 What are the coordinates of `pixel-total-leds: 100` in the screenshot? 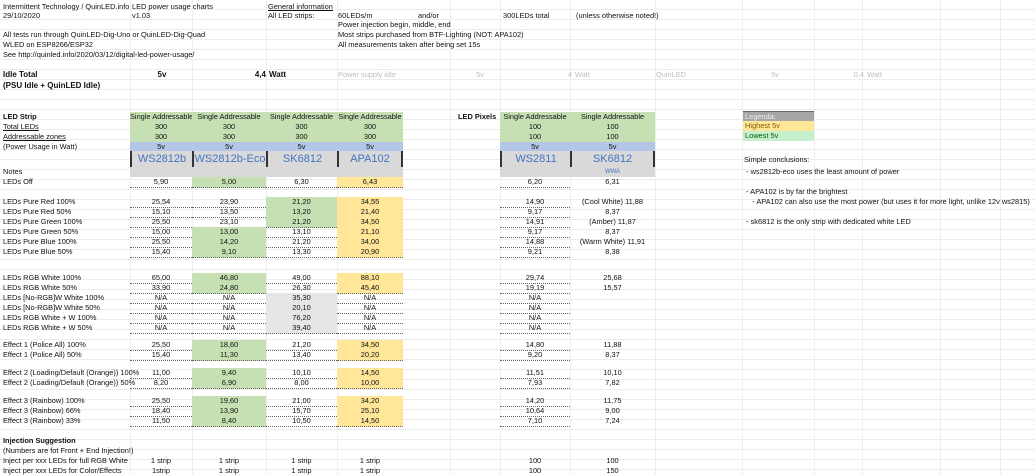 It's located at (612, 127).